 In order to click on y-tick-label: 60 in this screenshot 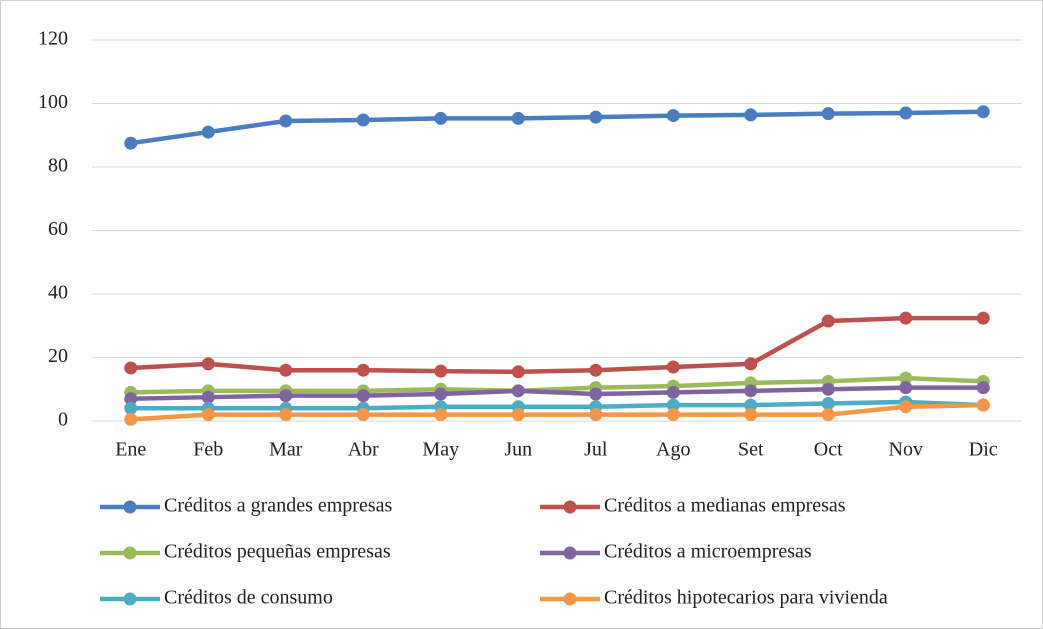, I will do `click(58, 229)`.